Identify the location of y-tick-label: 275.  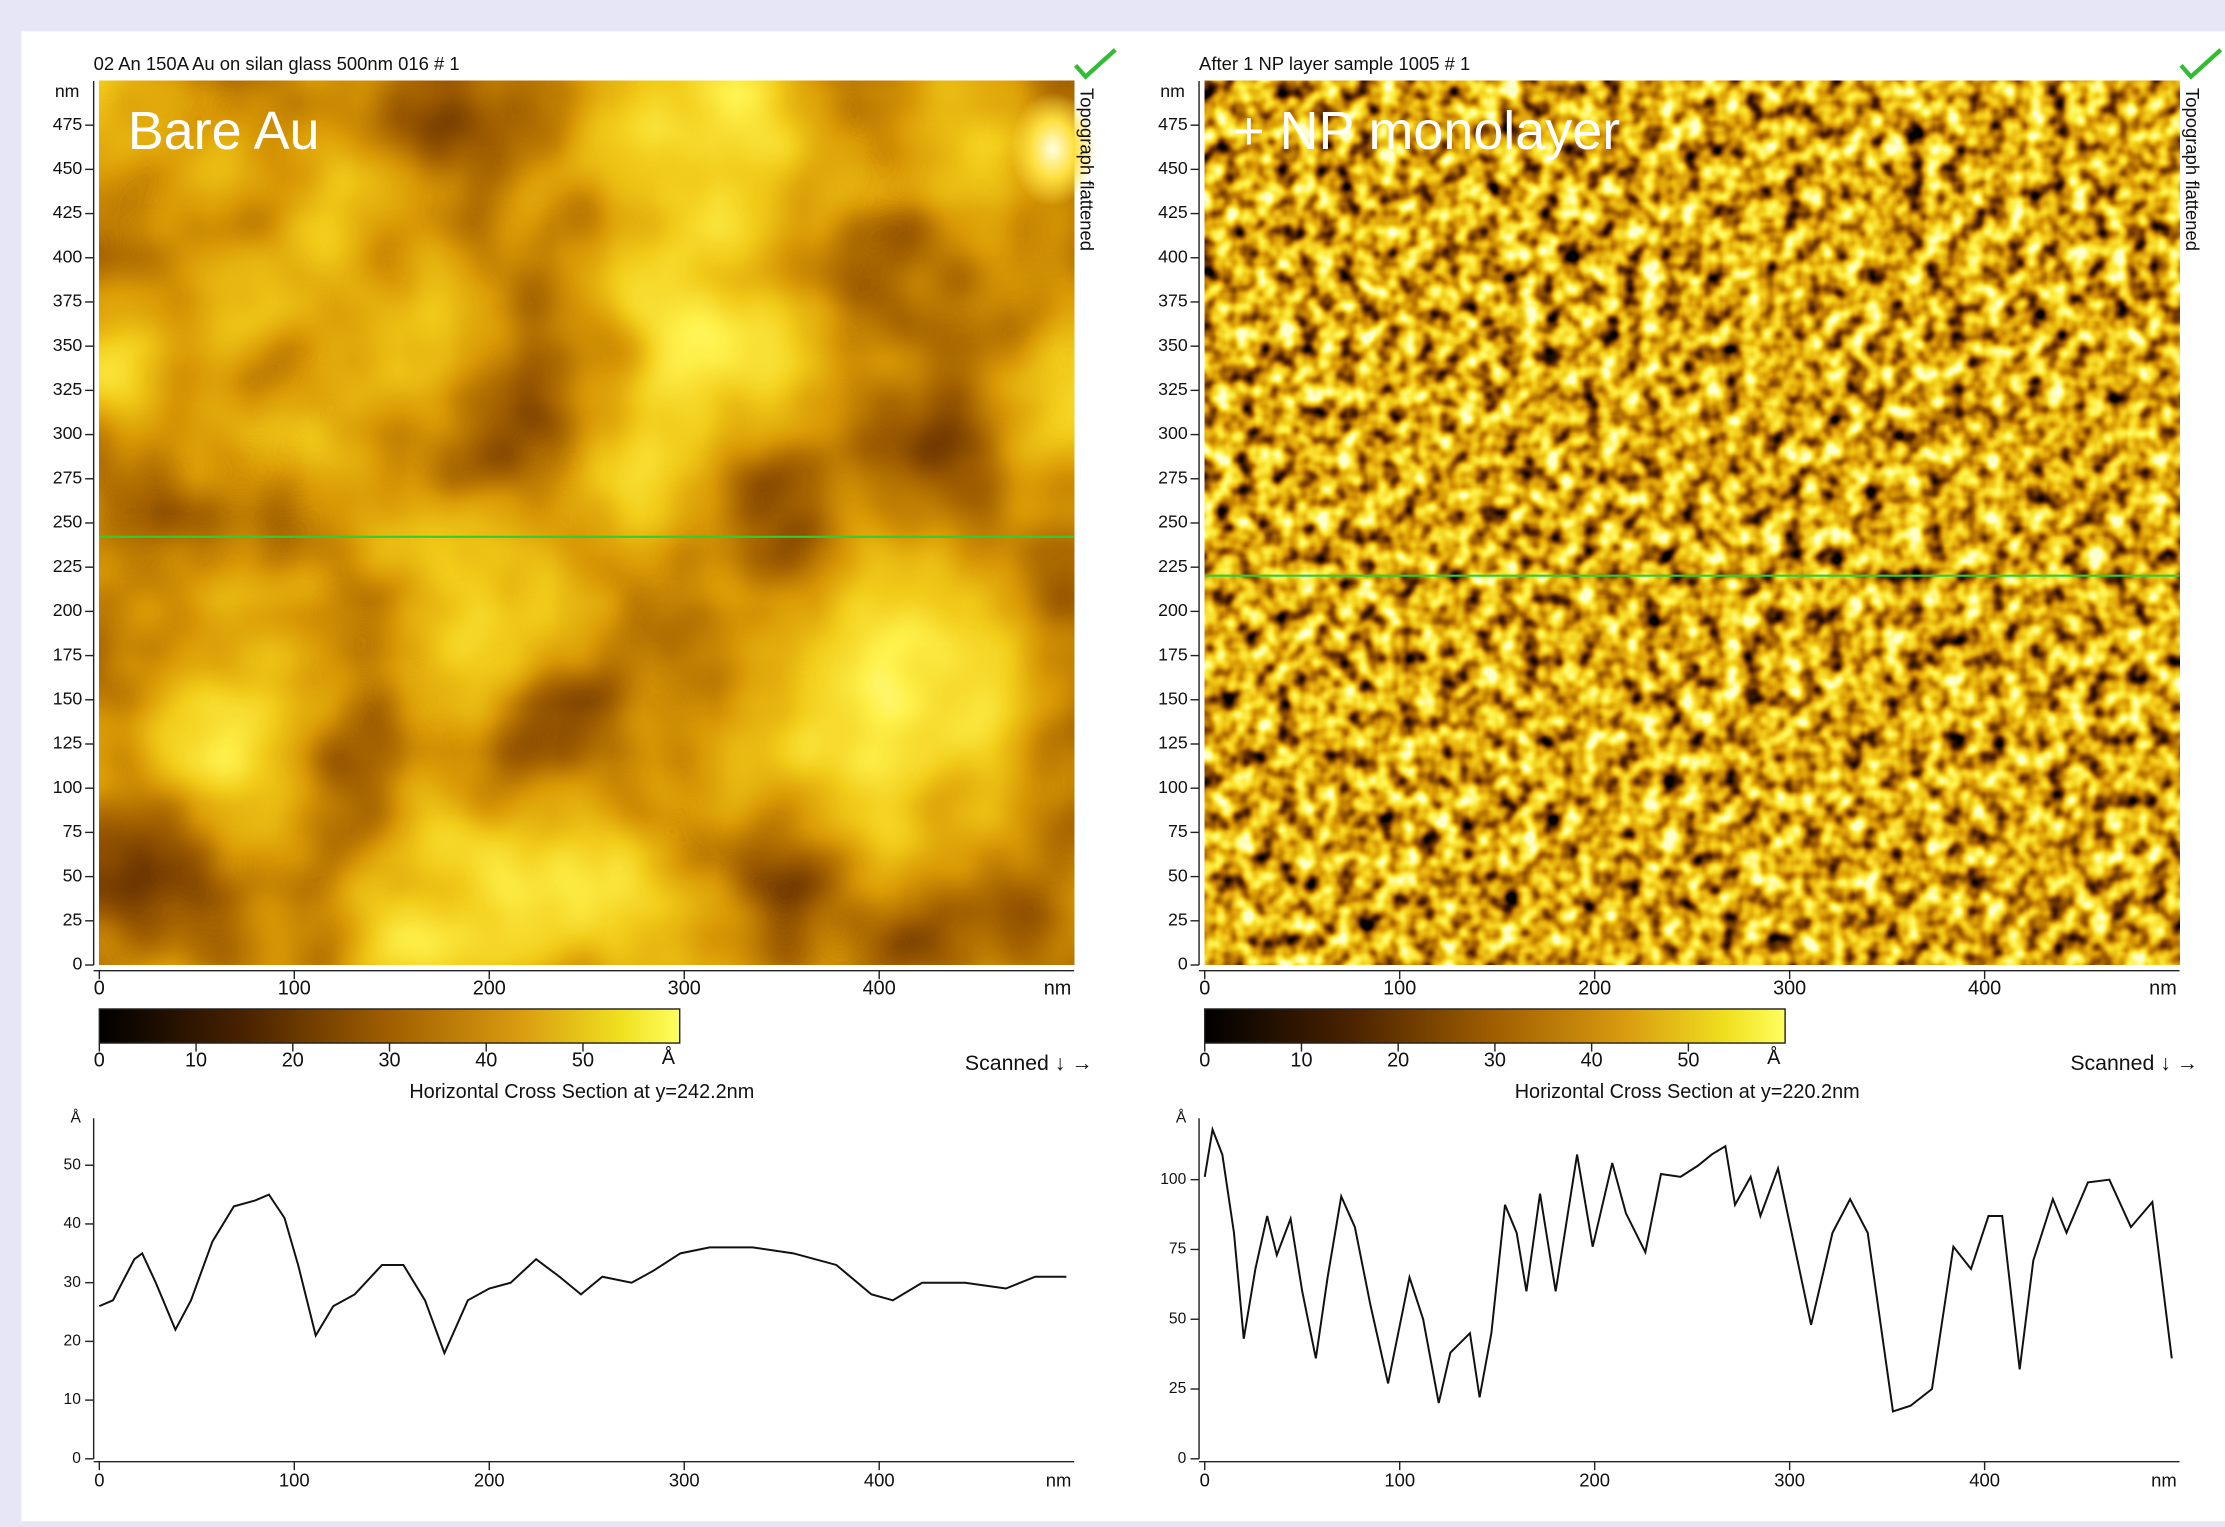
(1173, 477).